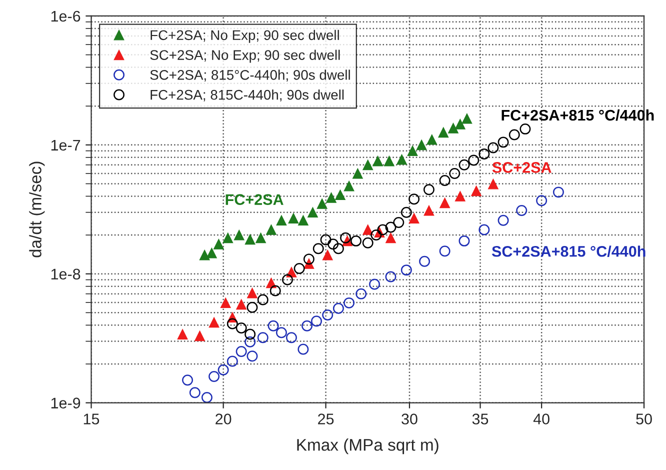 The image size is (666, 470). Describe the element at coordinates (250, 76) in the screenshot. I see `legend-label: SC+2SA; 815°C-440h; 90s dwell` at that location.